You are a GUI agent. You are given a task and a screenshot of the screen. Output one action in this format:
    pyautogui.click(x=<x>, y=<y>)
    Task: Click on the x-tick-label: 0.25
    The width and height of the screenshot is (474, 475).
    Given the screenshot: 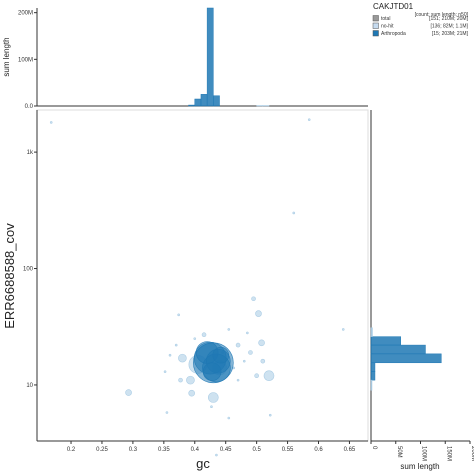 What is the action you would take?
    pyautogui.click(x=102, y=450)
    